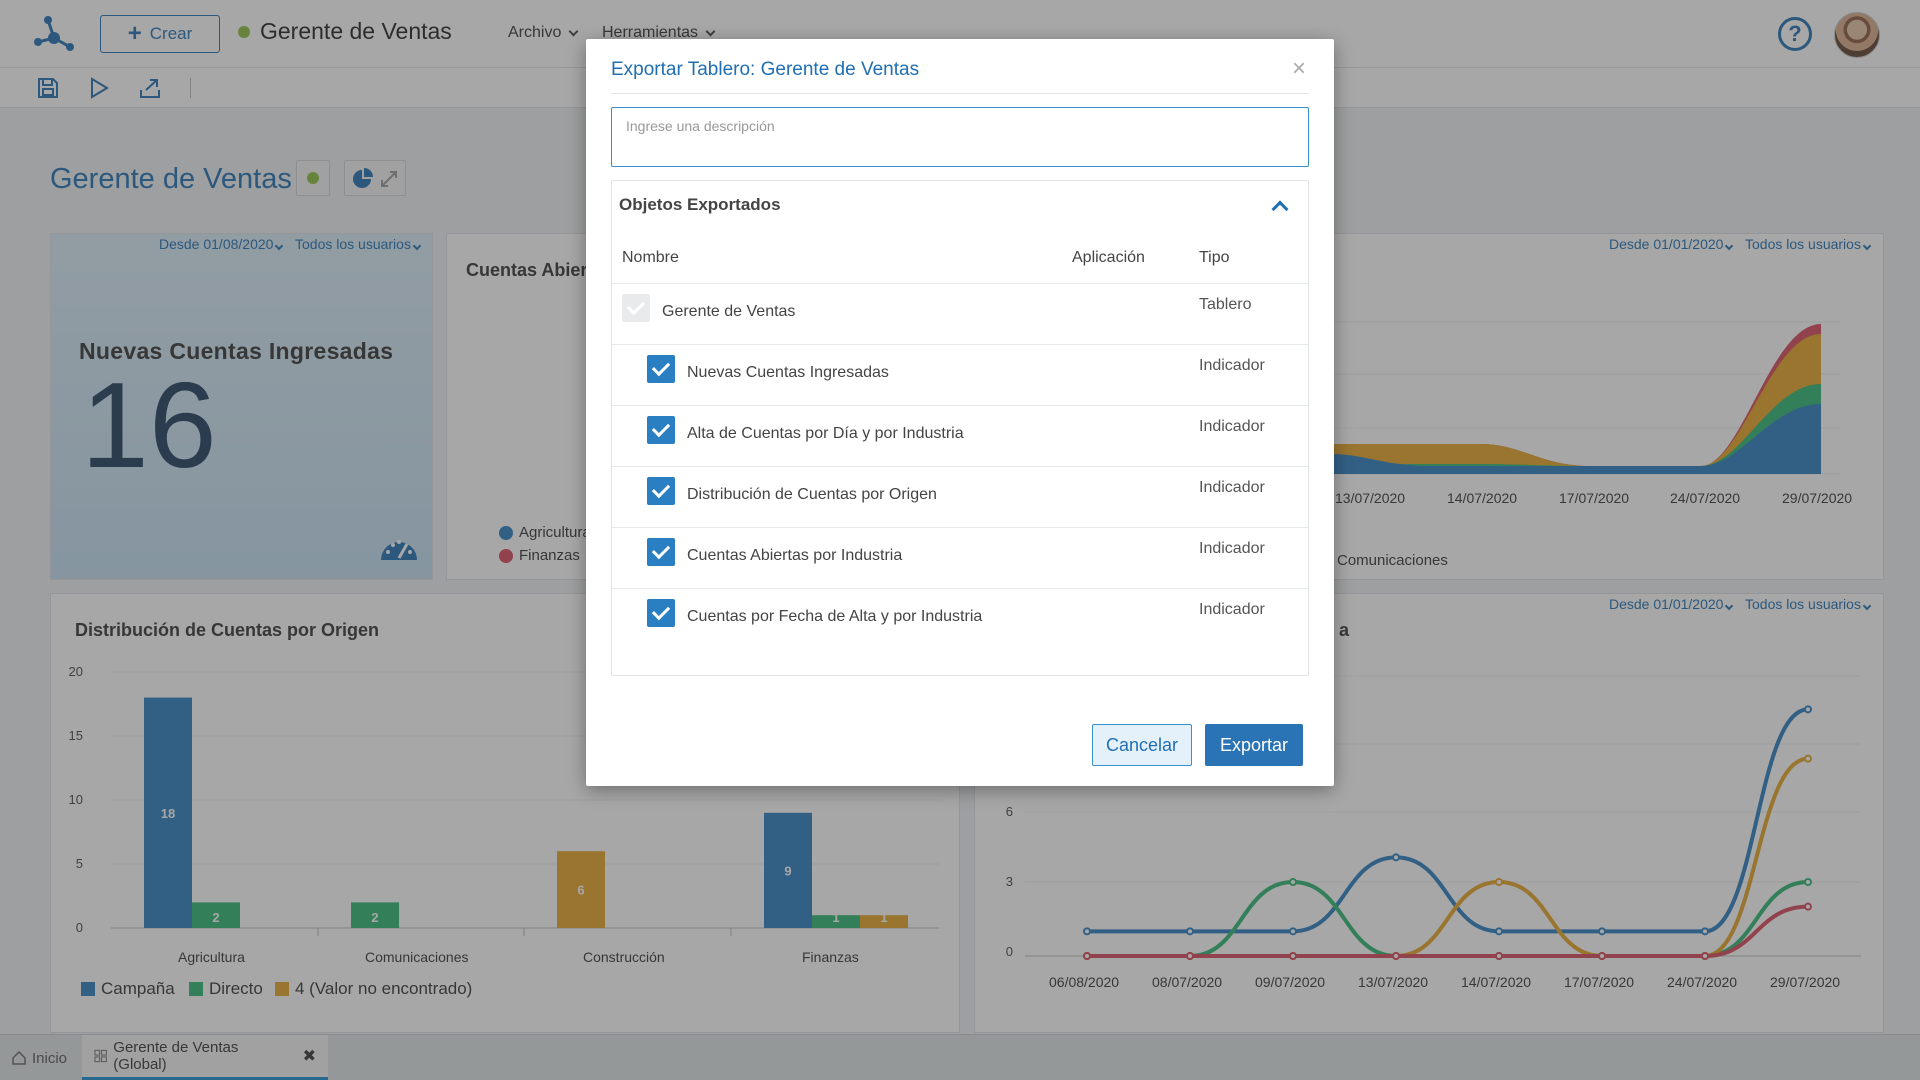 The image size is (1920, 1080). Describe the element at coordinates (19, 1058) in the screenshot. I see `home-icon` at that location.